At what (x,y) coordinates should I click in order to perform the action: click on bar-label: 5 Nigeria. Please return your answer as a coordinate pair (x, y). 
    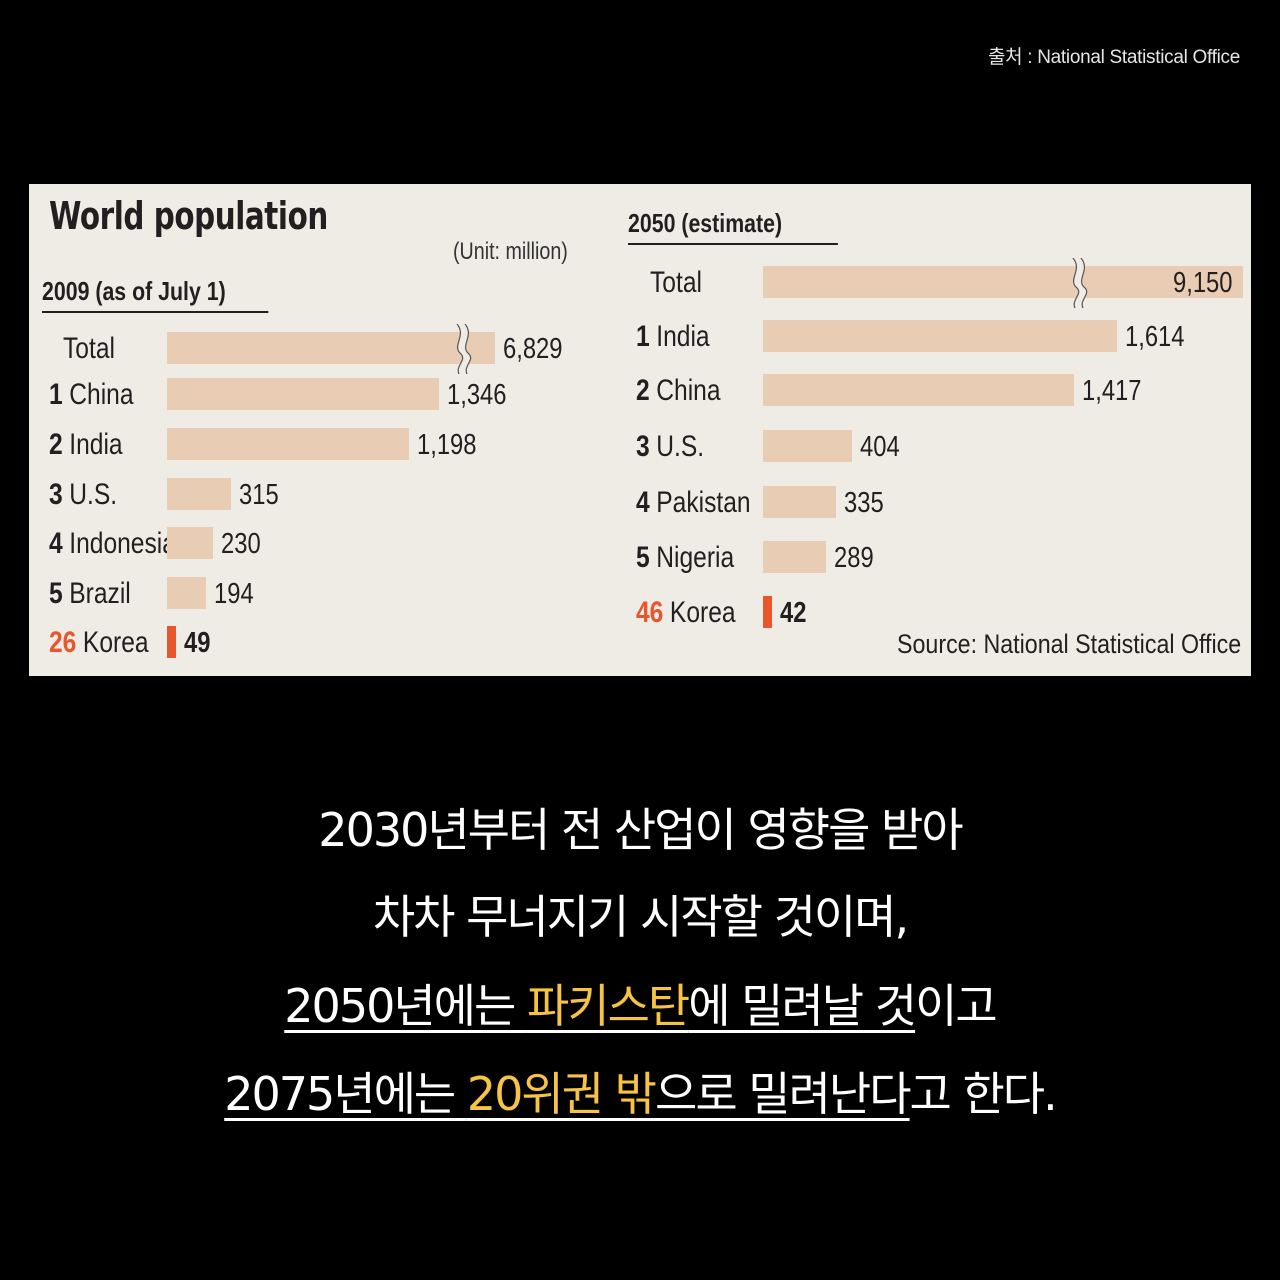
    Looking at the image, I should click on (685, 558).